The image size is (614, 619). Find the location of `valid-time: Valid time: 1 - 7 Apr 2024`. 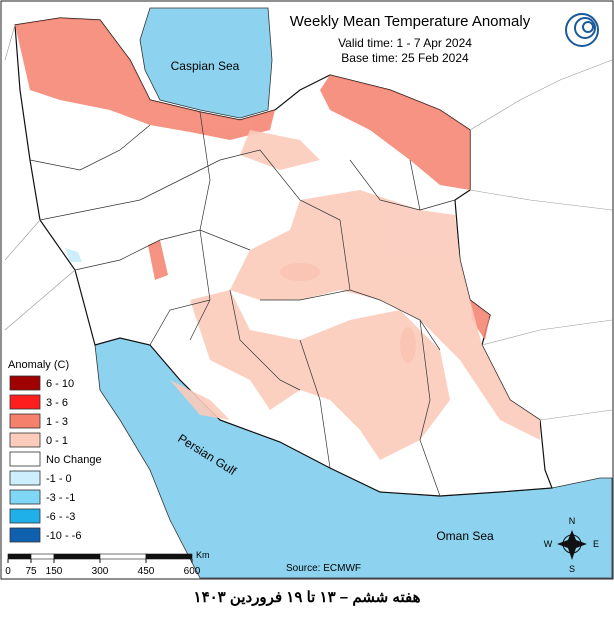

valid-time: Valid time: 1 - 7 Apr 2024 is located at coordinates (405, 43).